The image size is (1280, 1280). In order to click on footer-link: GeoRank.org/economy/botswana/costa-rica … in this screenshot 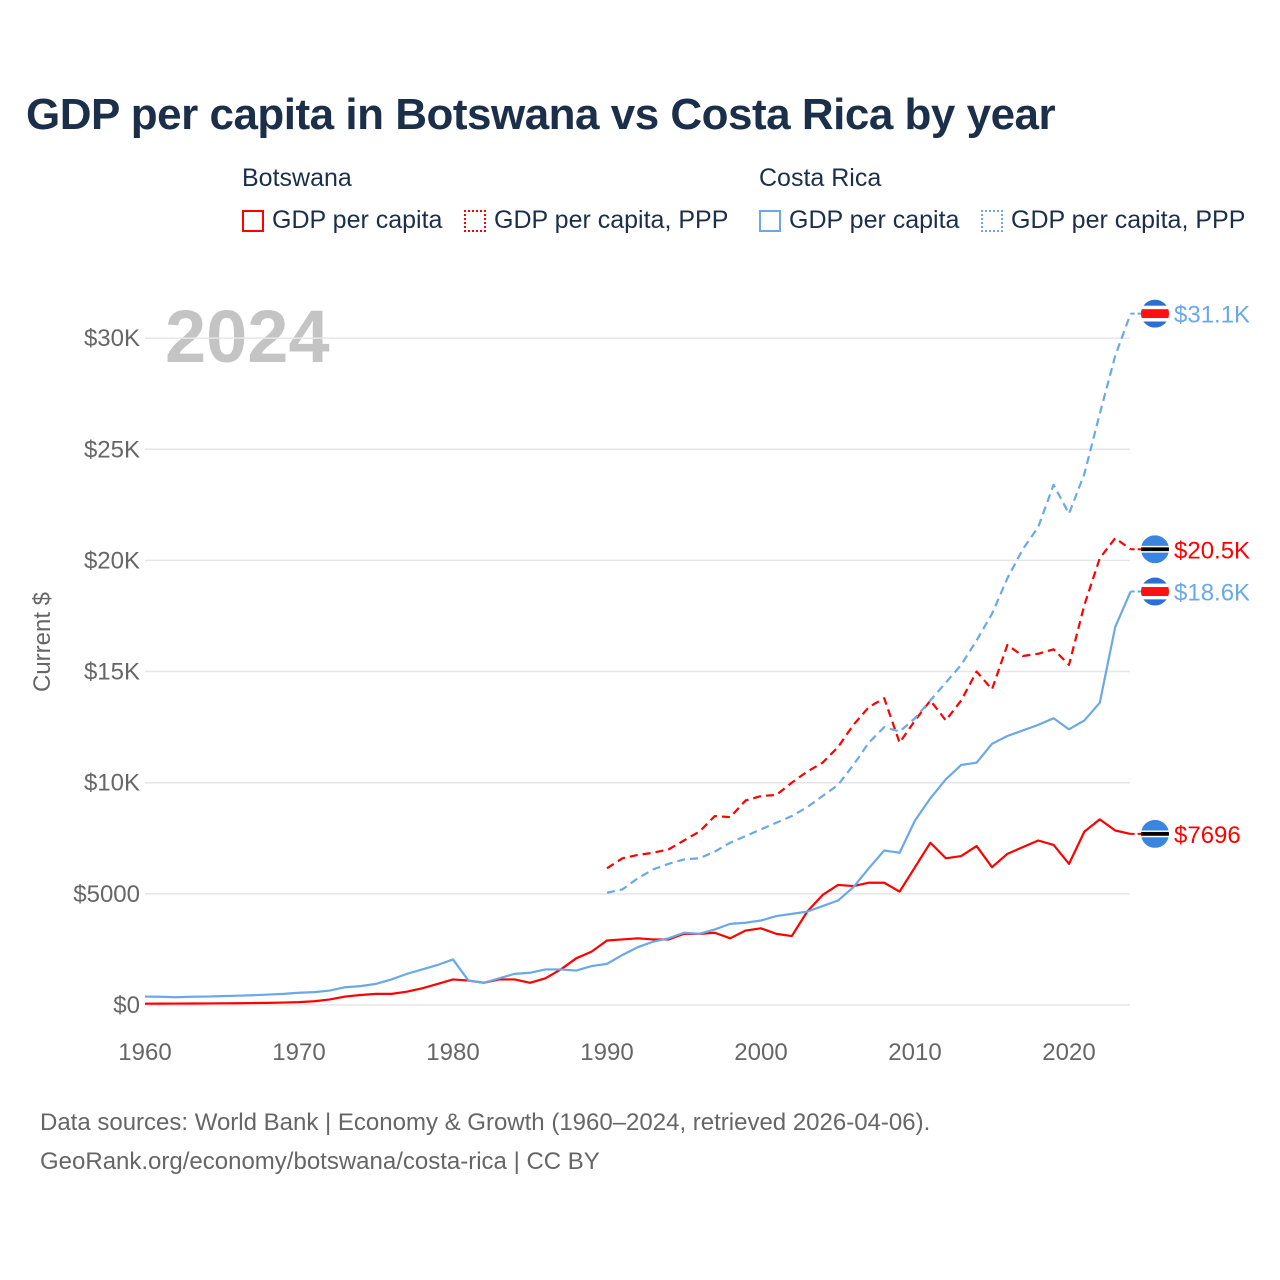, I will do `click(320, 1161)`.